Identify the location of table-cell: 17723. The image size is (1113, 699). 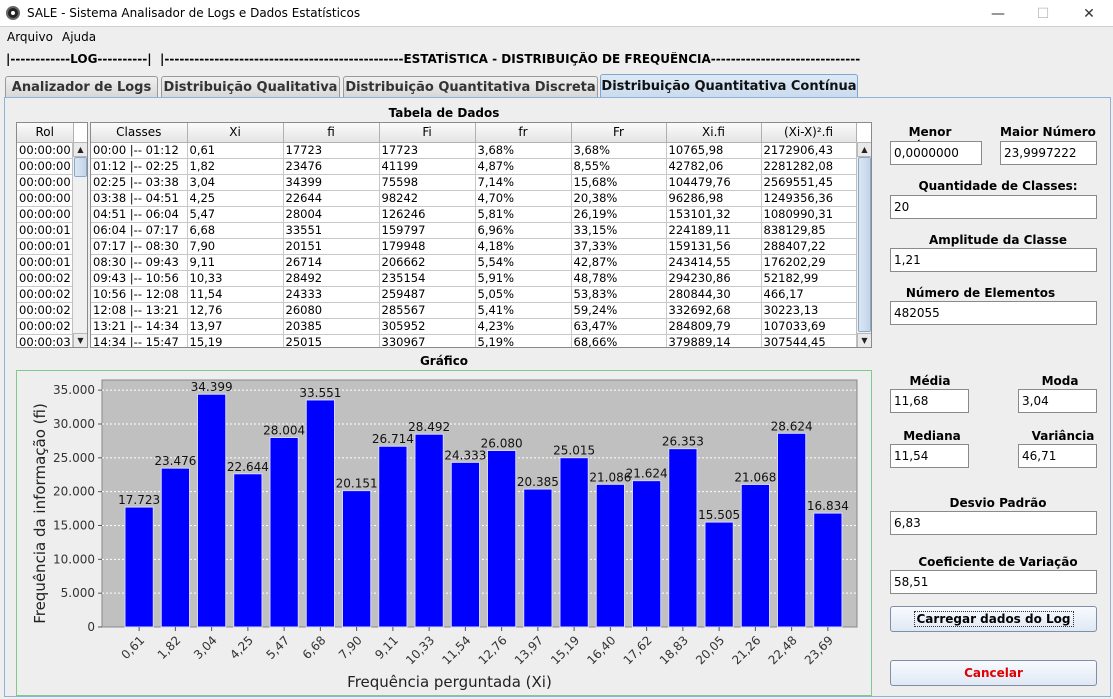
(427, 150).